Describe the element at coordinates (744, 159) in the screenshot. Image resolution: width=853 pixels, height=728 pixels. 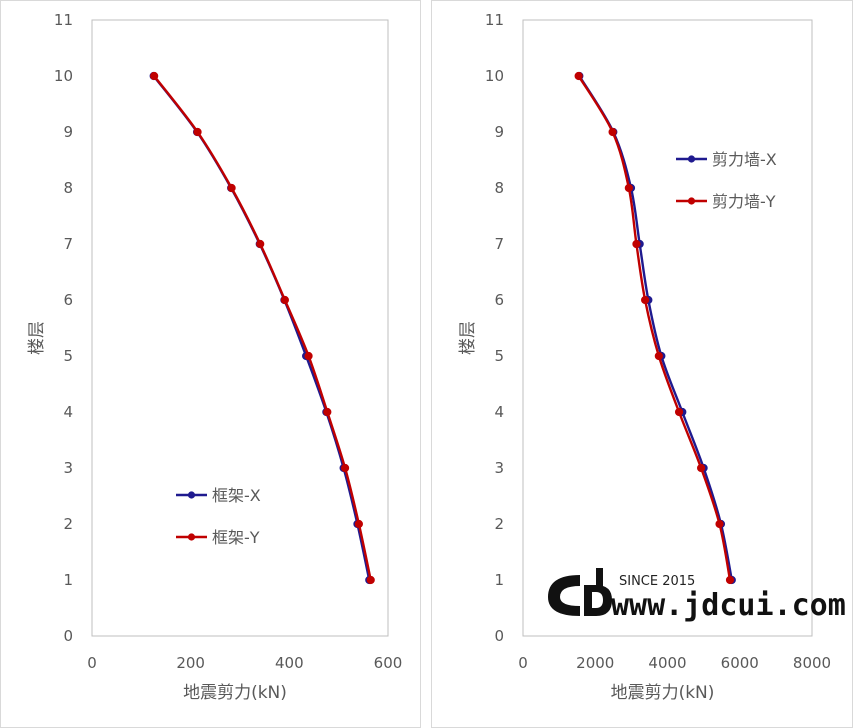
I see `legend-label: 剪力墙-X` at that location.